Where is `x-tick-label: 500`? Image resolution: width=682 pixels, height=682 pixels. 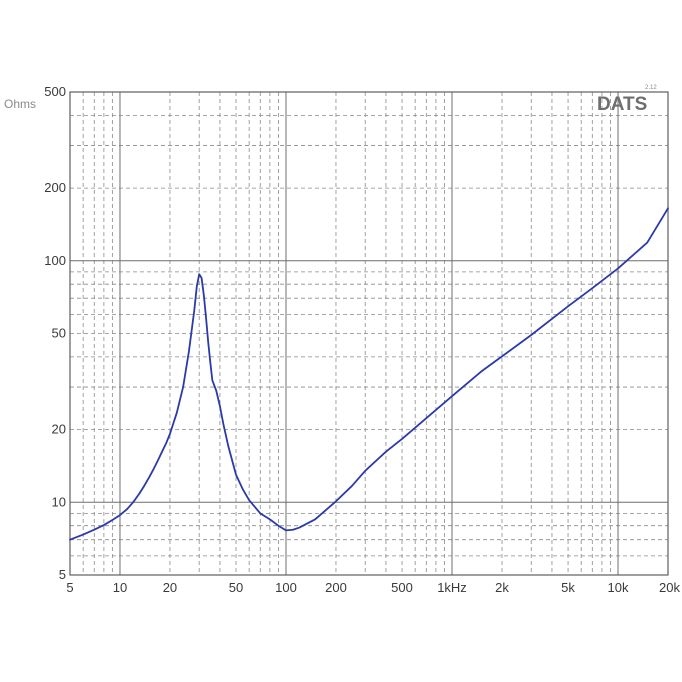
x-tick-label: 500 is located at coordinates (402, 587).